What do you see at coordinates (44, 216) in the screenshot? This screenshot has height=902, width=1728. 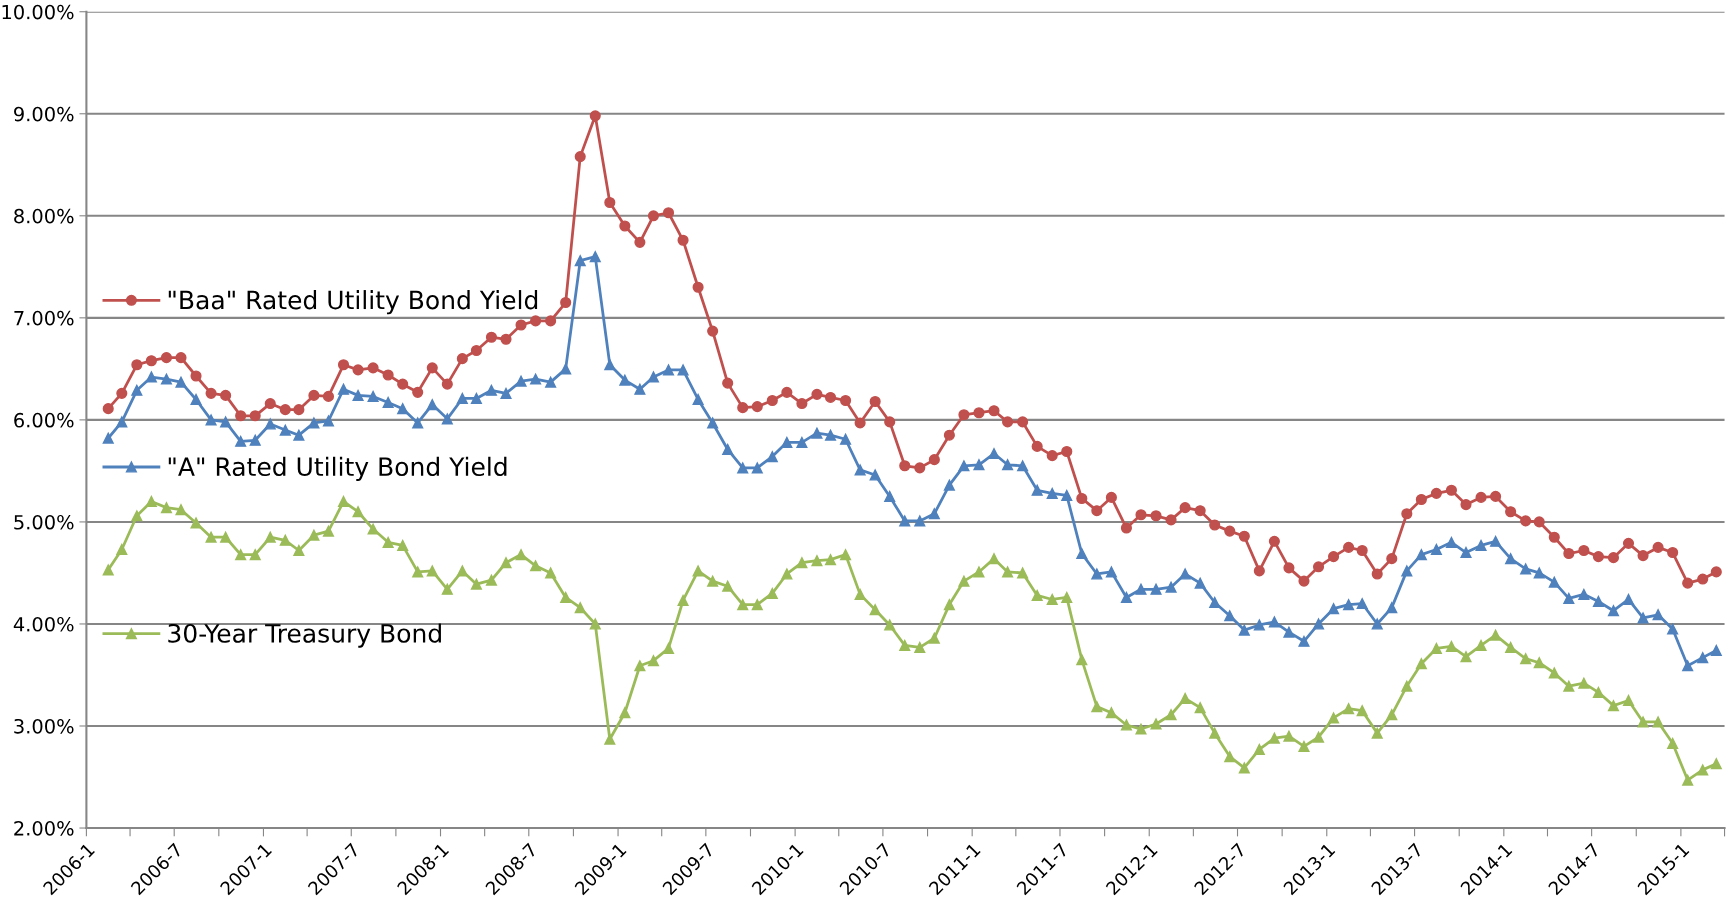 I see `y-tick-label: 8.00%` at bounding box center [44, 216].